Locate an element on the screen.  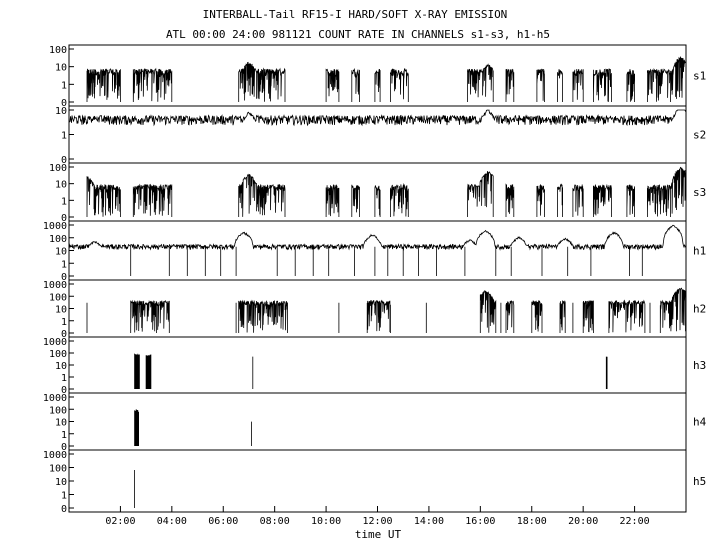
series-s2 is located at coordinates (377, 134).